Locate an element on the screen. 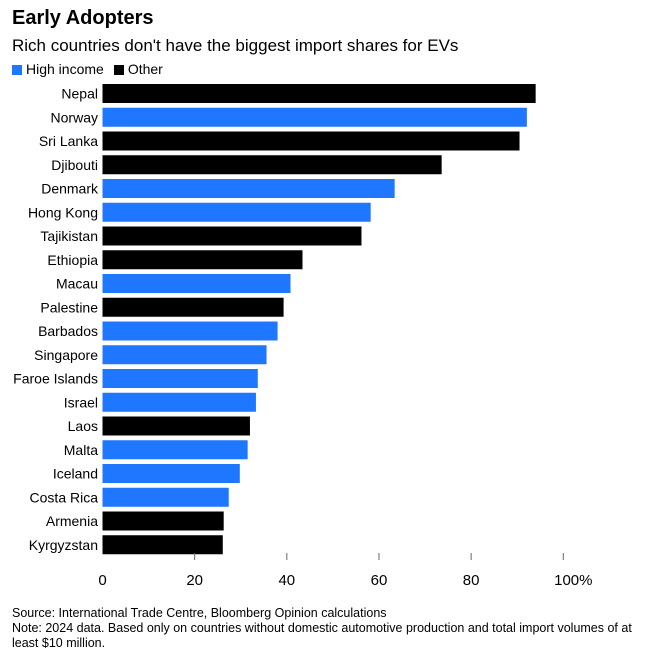 The image size is (655, 662). bar-malta is located at coordinates (175, 450).